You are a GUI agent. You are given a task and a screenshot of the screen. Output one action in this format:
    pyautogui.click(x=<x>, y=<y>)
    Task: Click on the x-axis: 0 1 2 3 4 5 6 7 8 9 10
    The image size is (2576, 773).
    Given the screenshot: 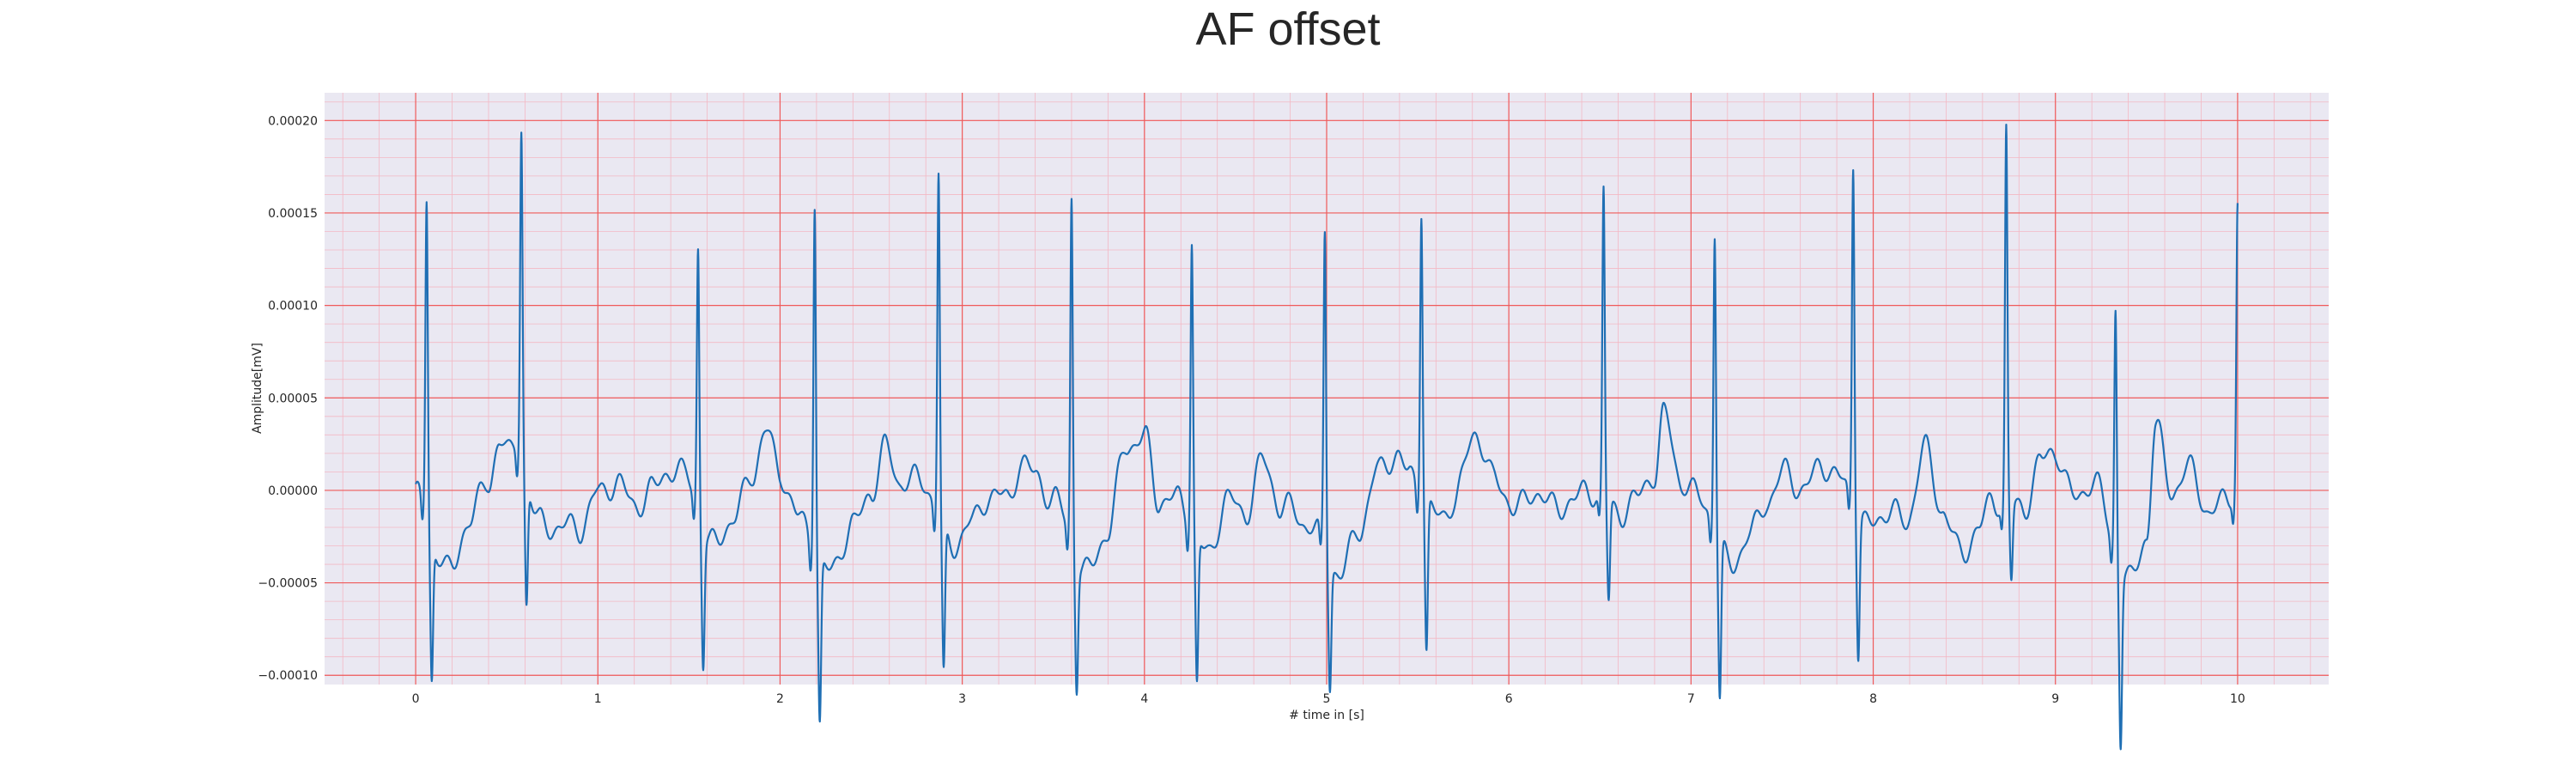 What is the action you would take?
    pyautogui.click(x=1328, y=699)
    